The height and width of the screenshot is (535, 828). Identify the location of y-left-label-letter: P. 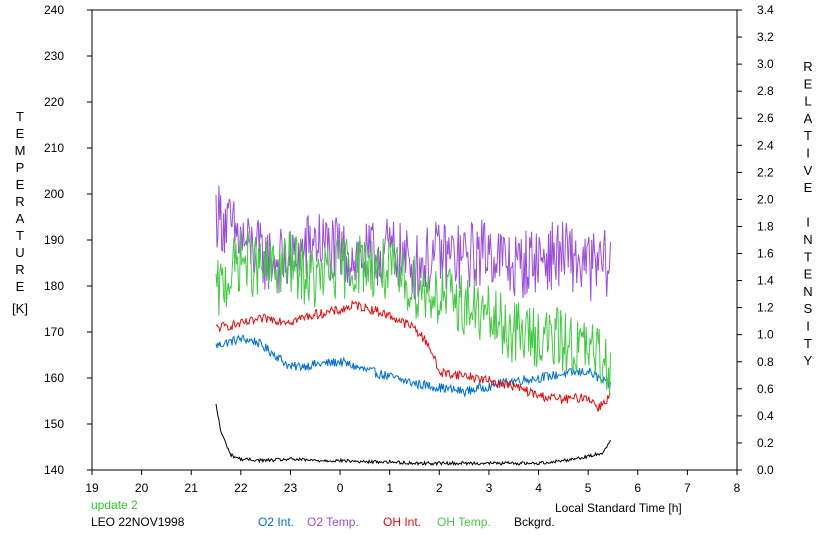
(20, 167).